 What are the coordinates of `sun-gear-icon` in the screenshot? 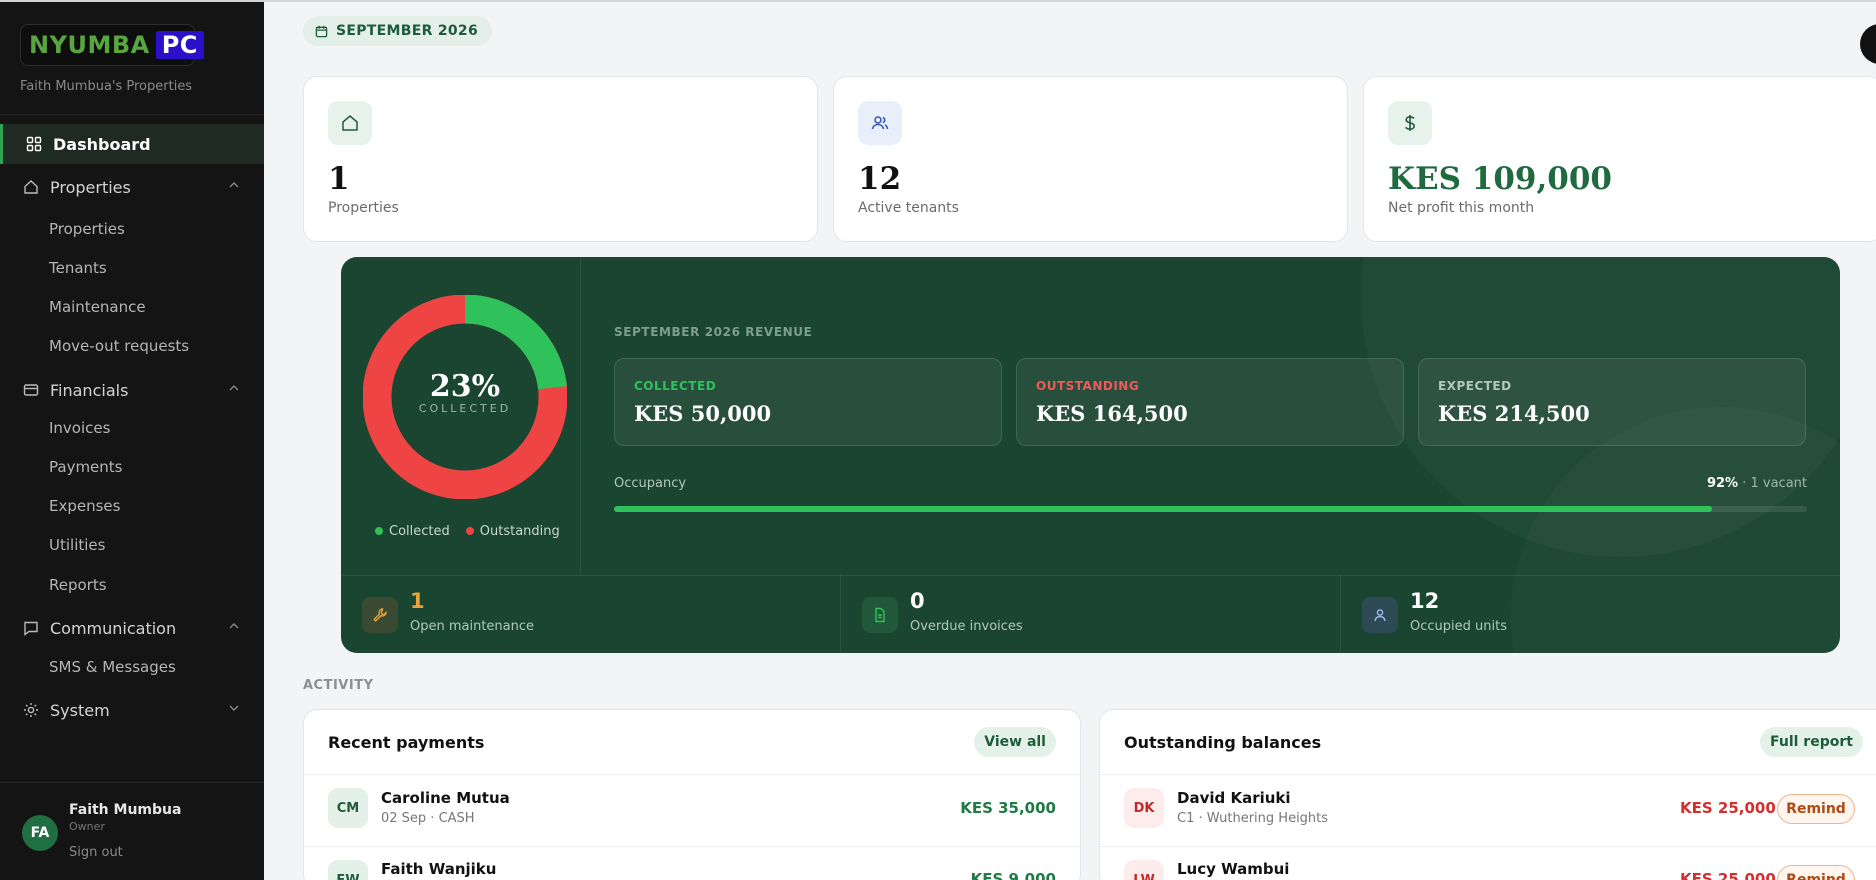 It's located at (31, 710).